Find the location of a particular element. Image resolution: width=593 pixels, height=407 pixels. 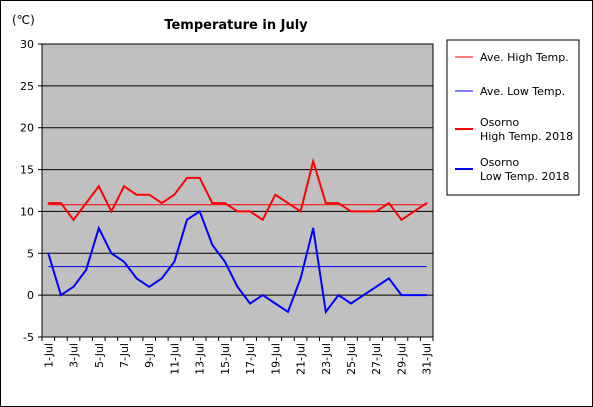

legend-item-0: Ave. High Temp. is located at coordinates (512, 57).